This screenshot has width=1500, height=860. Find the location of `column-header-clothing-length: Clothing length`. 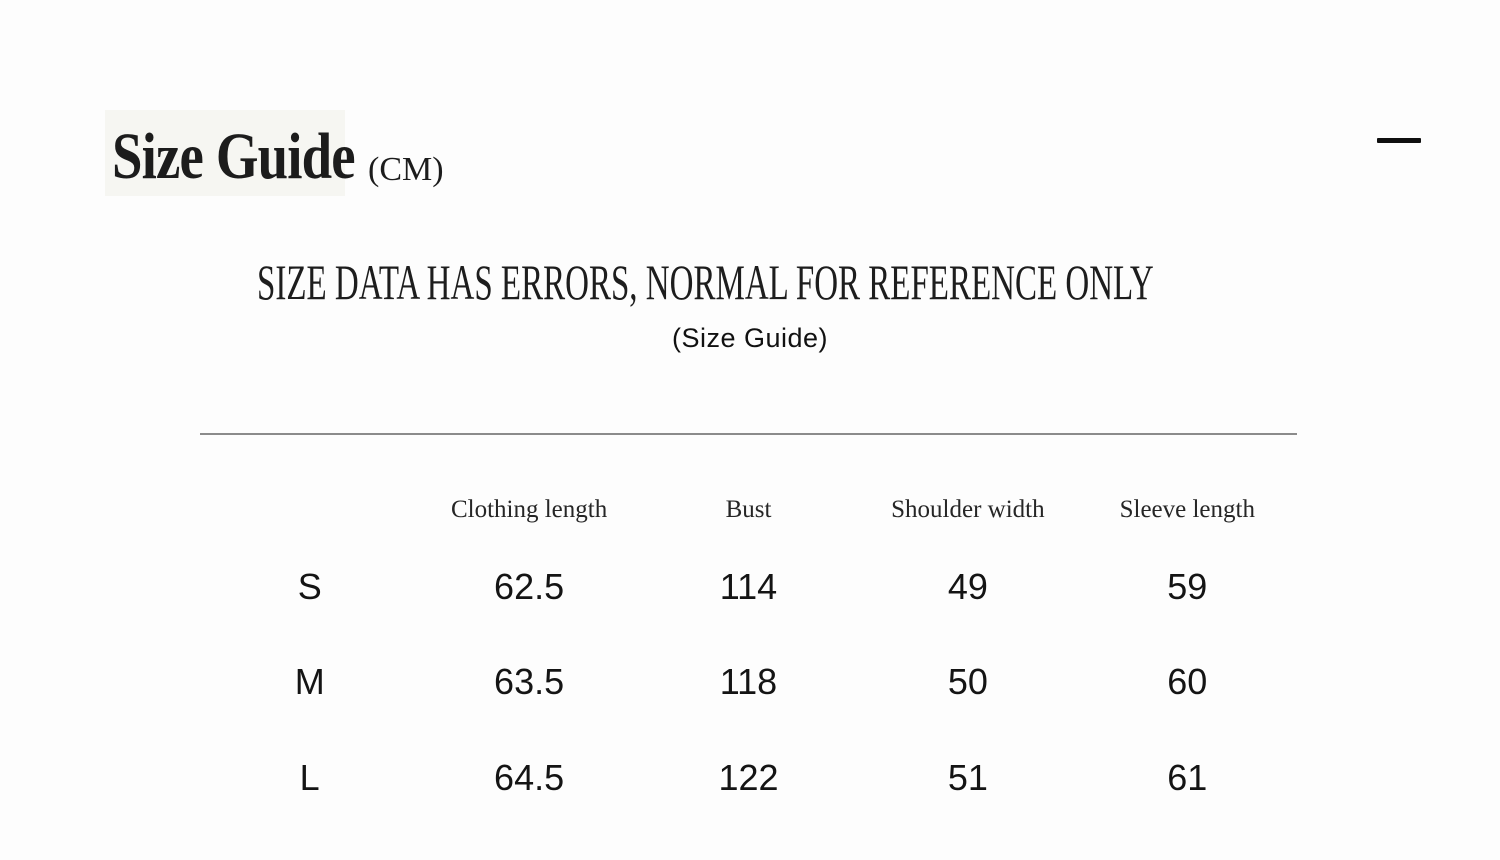

column-header-clothing-length: Clothing length is located at coordinates (529, 509).